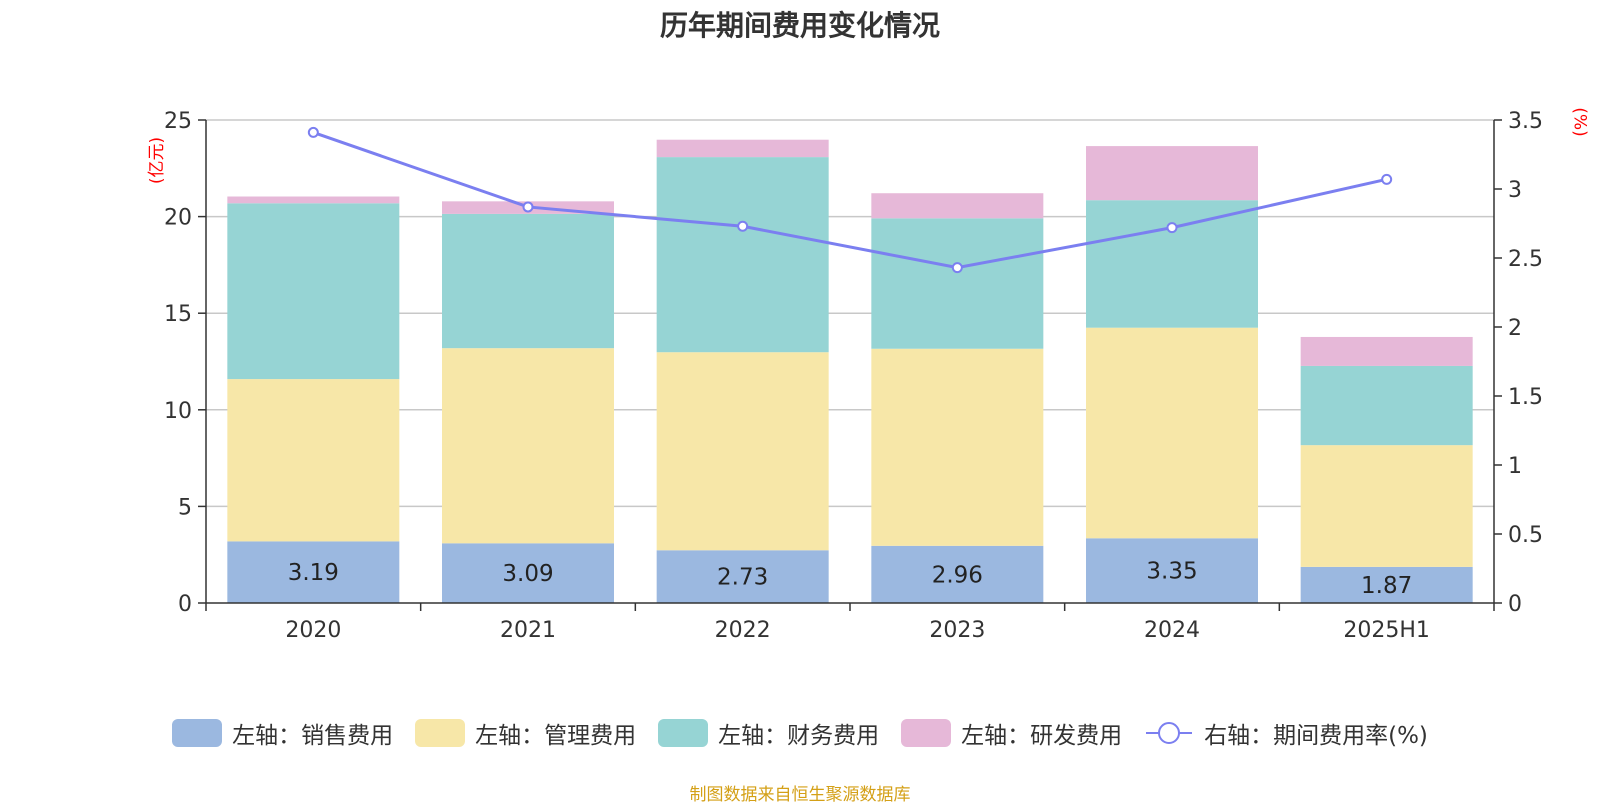 This screenshot has width=1600, height=805. I want to click on bar-data-label: 2.73, so click(742, 578).